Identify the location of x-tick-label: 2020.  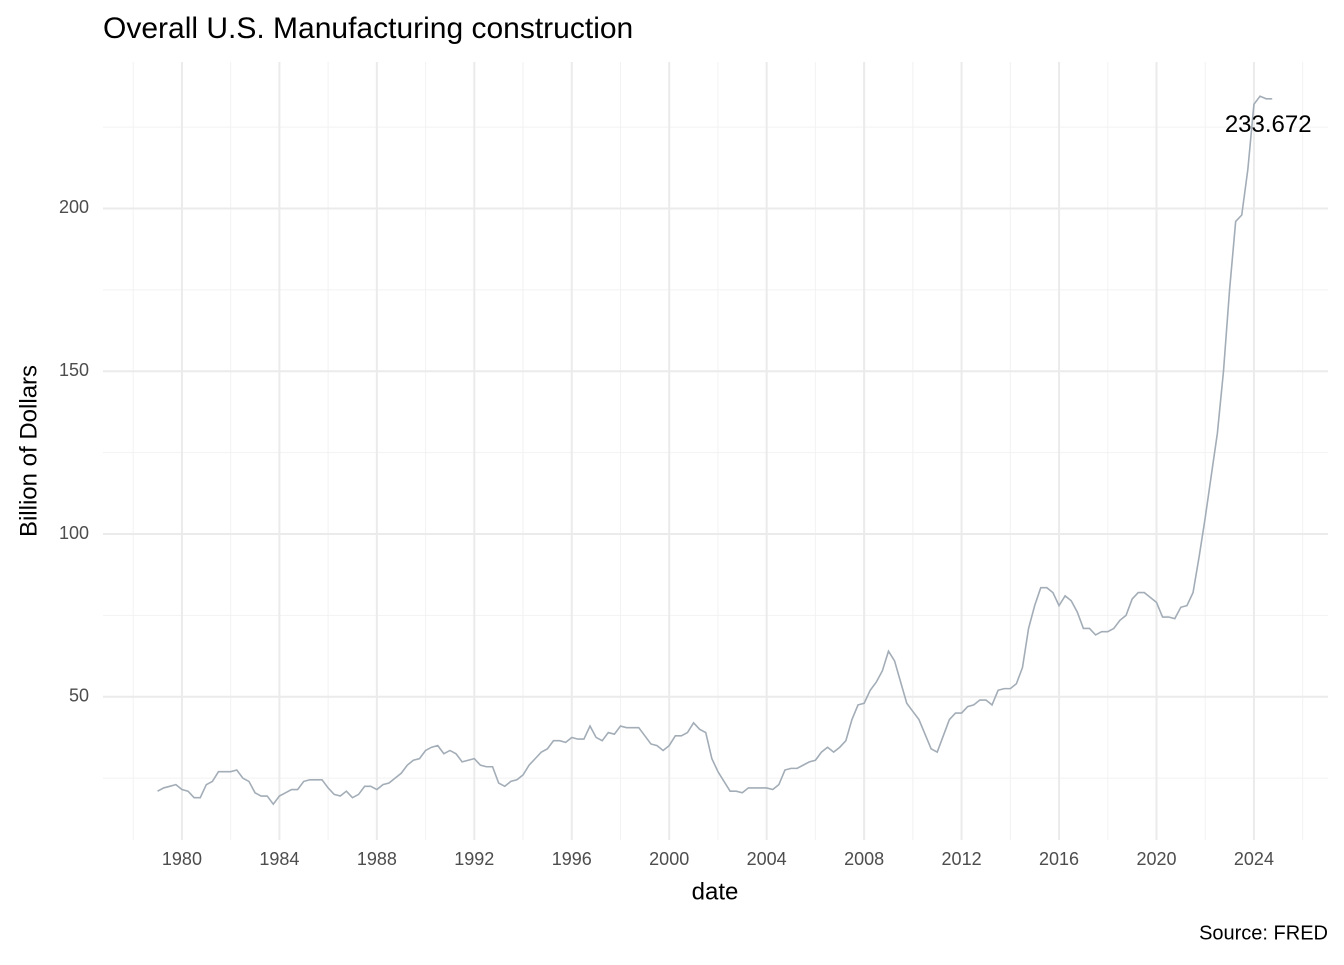
(1156, 859).